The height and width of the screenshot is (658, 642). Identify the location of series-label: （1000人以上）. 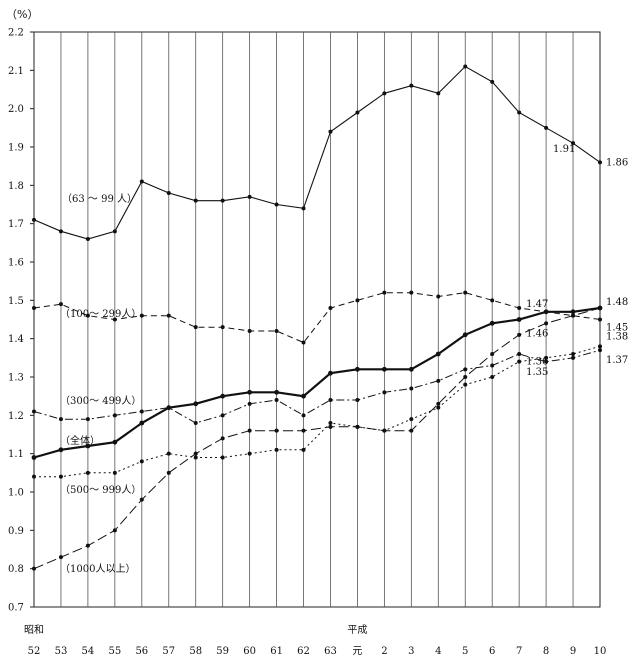
(97, 569).